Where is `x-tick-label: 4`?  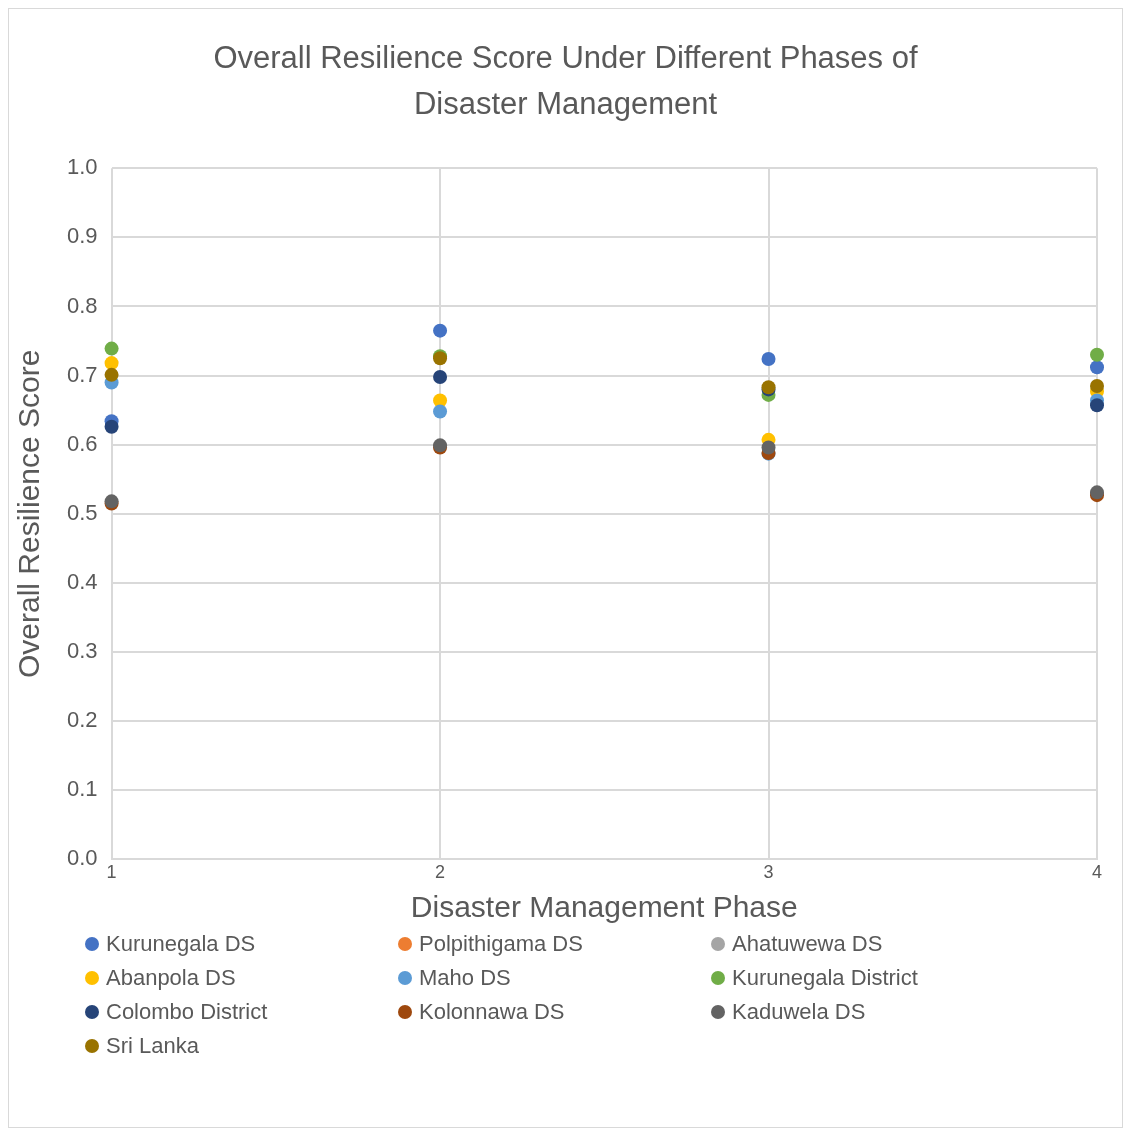
x-tick-label: 4 is located at coordinates (1097, 872).